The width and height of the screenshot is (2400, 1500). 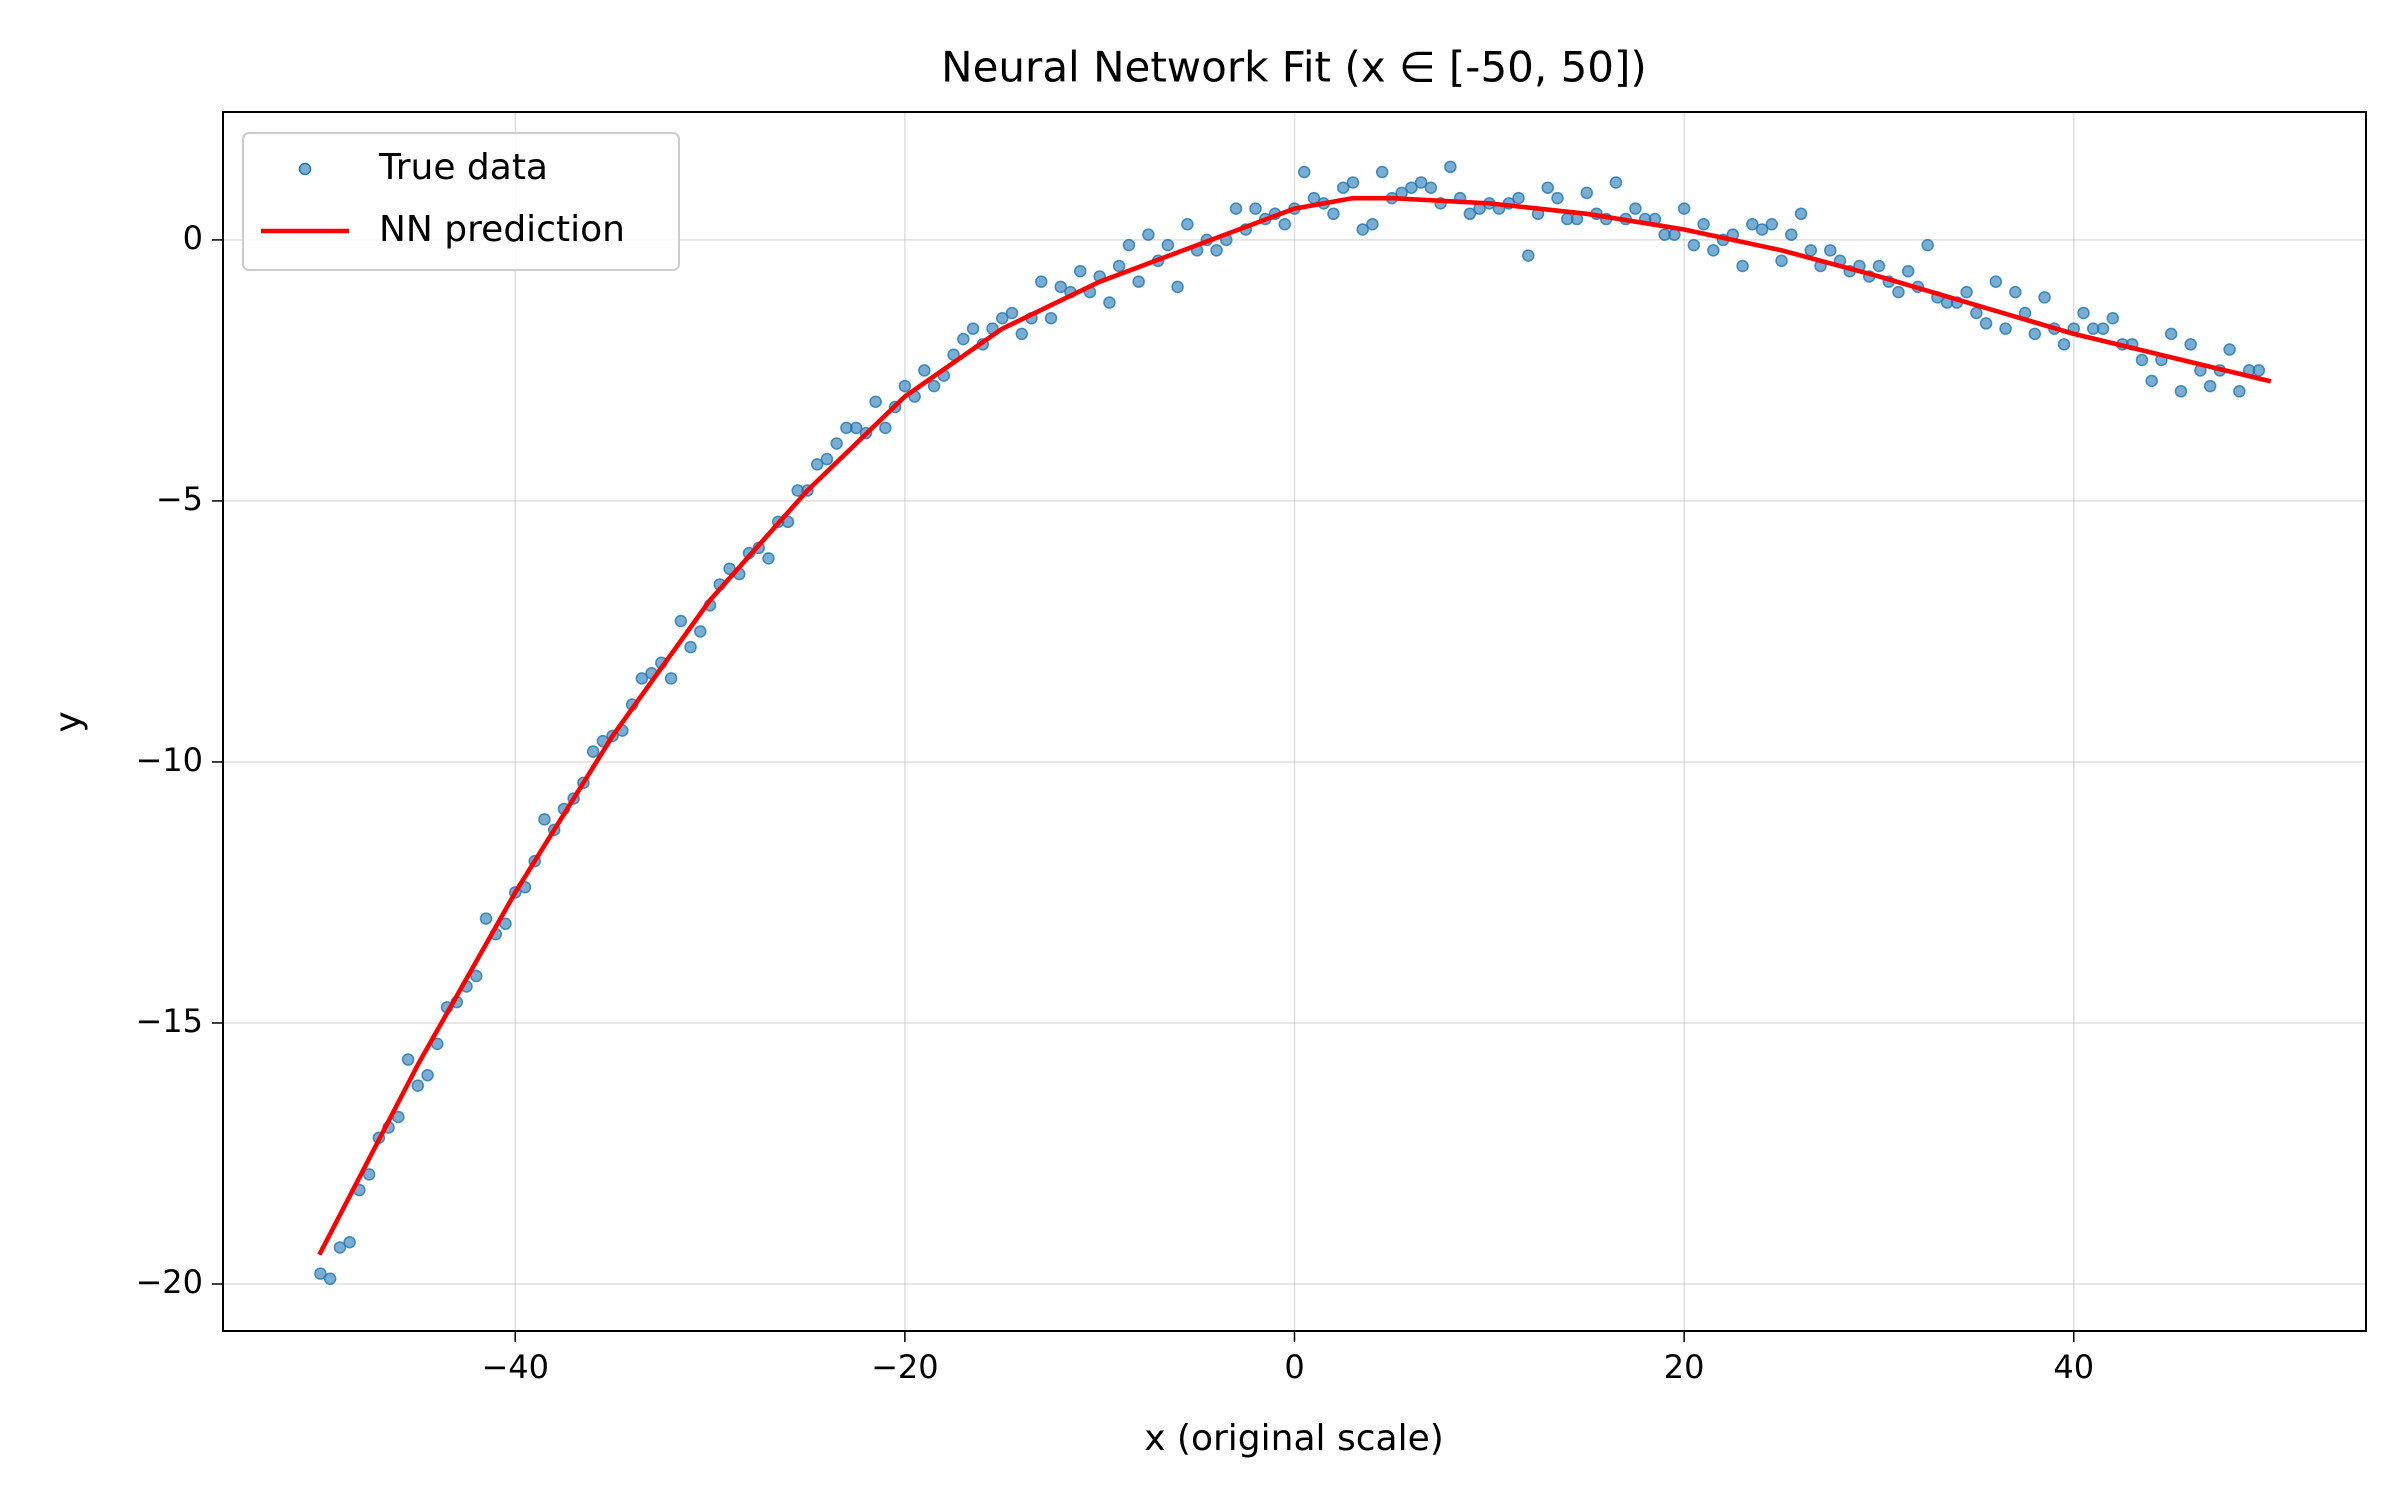 I want to click on x-axis-label: x (original scale), so click(x=1294, y=1438).